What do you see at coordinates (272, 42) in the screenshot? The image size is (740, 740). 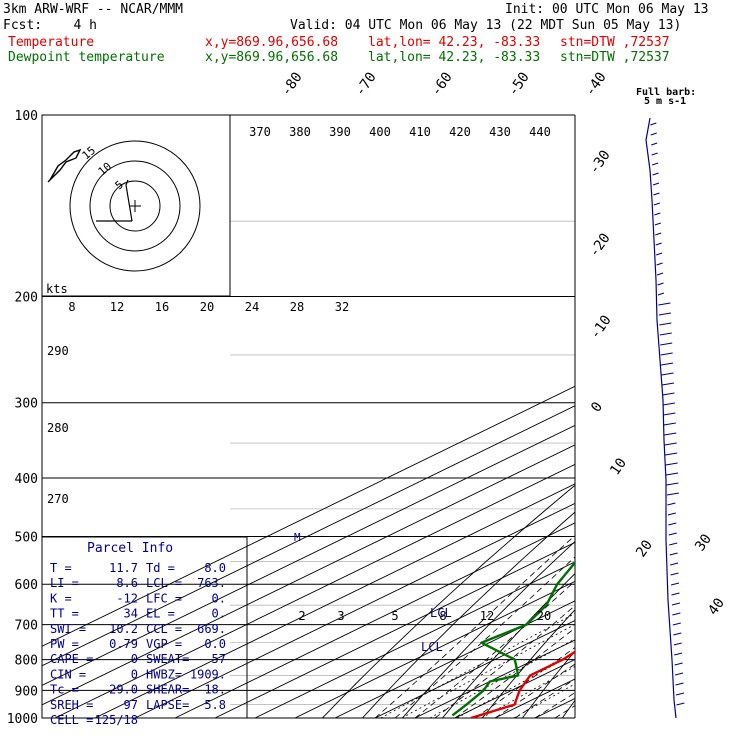 I see `temperature-xy: x,y=869.96,656.68` at bounding box center [272, 42].